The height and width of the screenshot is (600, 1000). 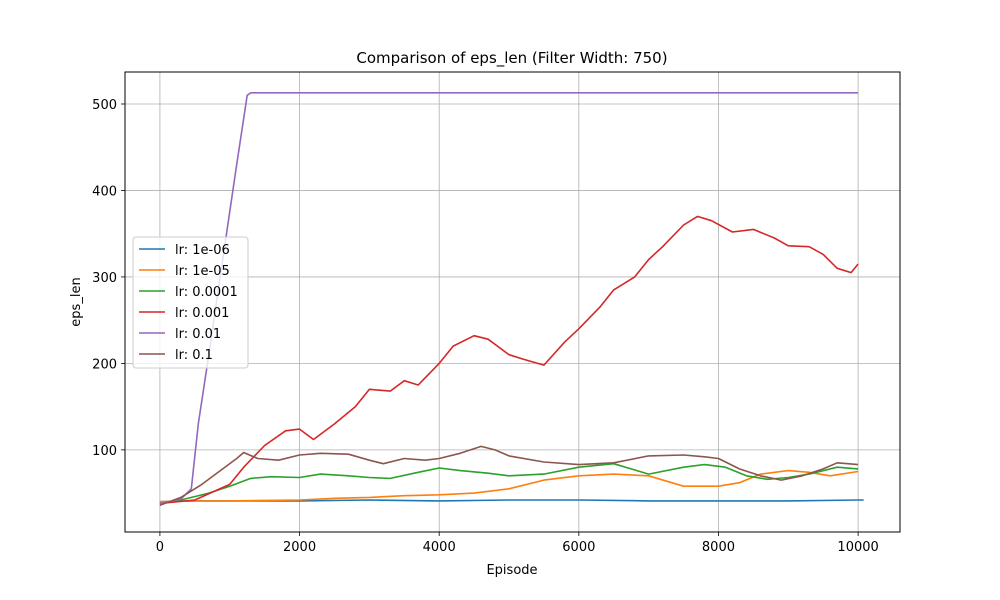 I want to click on x-axis-ticks: 0 2000 4000 6000 8000 10000, so click(x=517, y=543).